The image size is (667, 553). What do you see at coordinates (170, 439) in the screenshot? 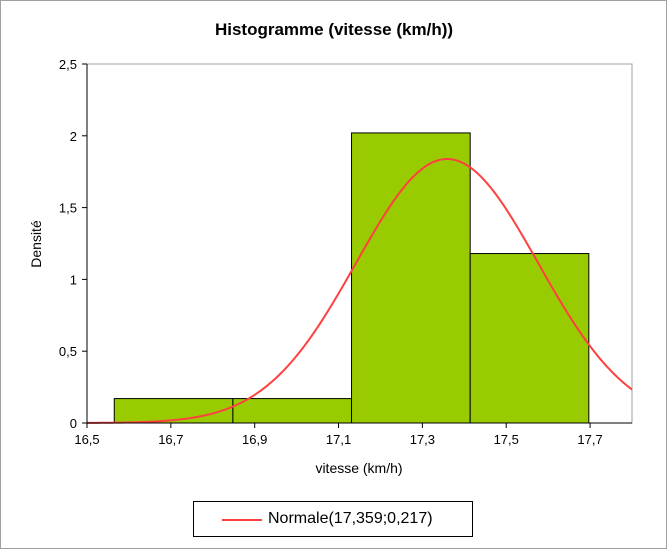
I see `x-tick-label: 16,7` at bounding box center [170, 439].